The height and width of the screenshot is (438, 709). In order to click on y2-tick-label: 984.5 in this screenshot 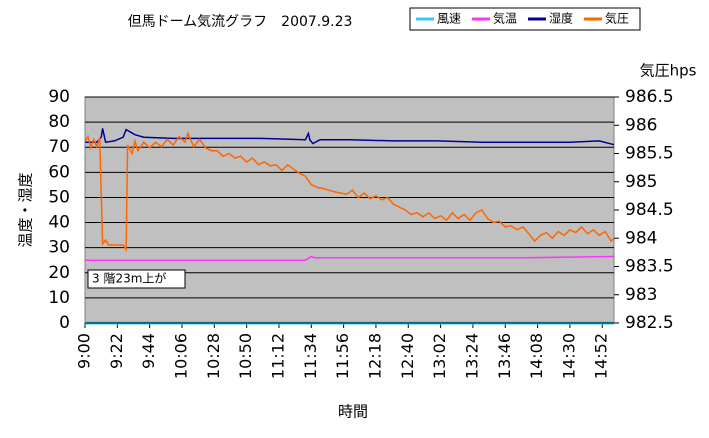, I will do `click(649, 210)`.